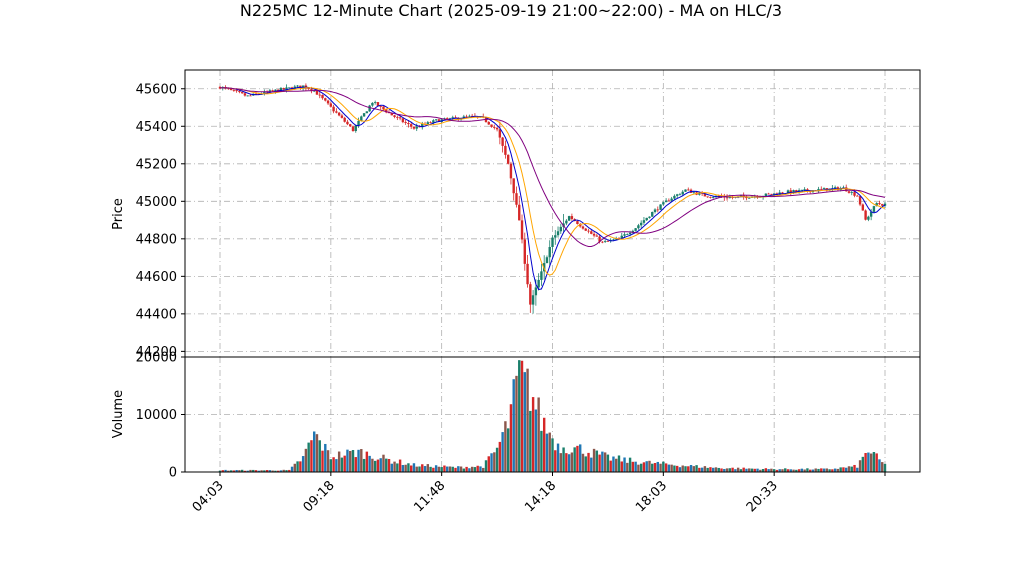 This screenshot has width=1022, height=579. What do you see at coordinates (762, 496) in the screenshot?
I see `x-tick-label: 20:33` at bounding box center [762, 496].